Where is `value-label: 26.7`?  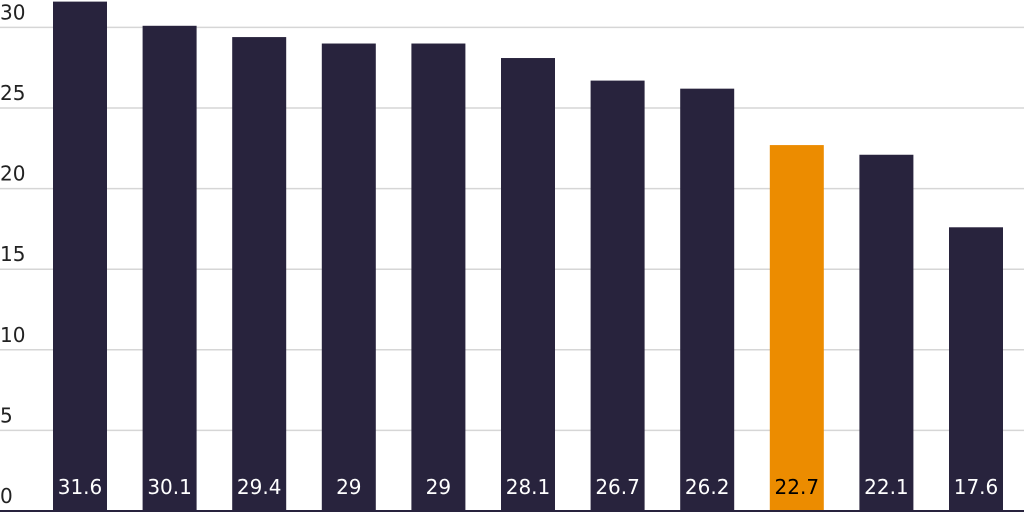
value-label: 26.7 is located at coordinates (617, 487).